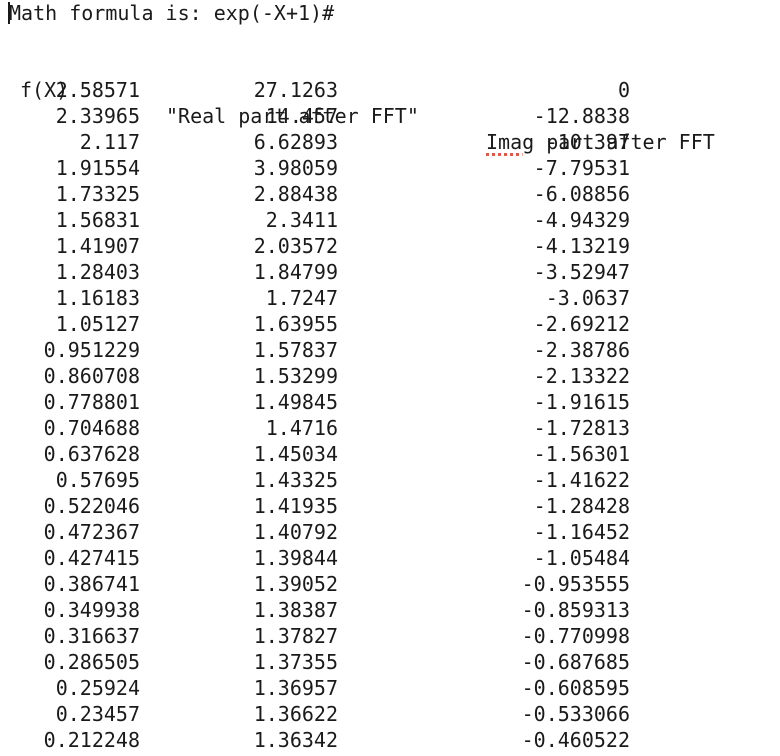 The width and height of the screenshot is (780, 756). What do you see at coordinates (581, 272) in the screenshot?
I see `cell-imag: -3.52947` at bounding box center [581, 272].